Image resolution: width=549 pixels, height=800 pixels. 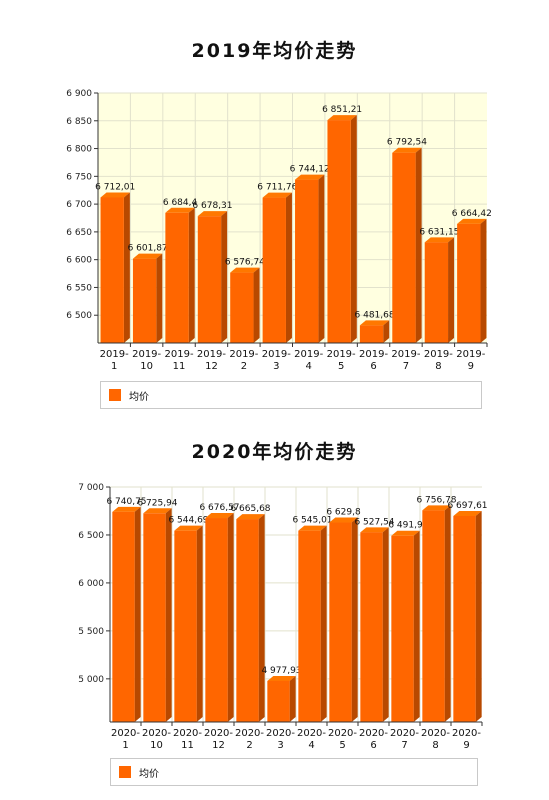 I want to click on x-tick-label: 2020-3, so click(x=280, y=739).